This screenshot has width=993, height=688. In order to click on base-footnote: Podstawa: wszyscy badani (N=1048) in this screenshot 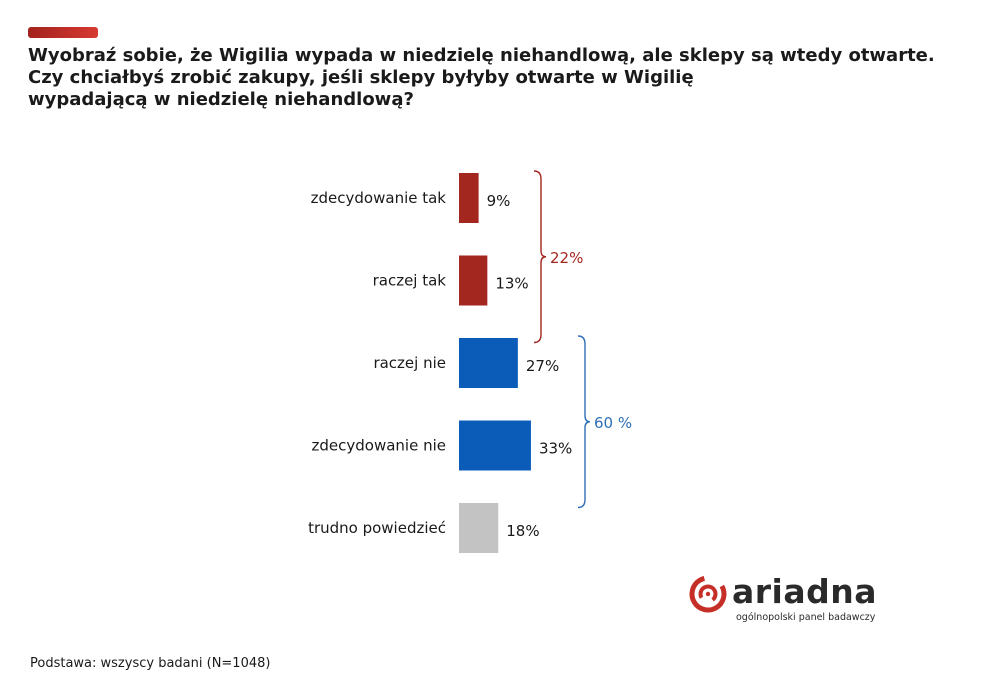, I will do `click(150, 663)`.